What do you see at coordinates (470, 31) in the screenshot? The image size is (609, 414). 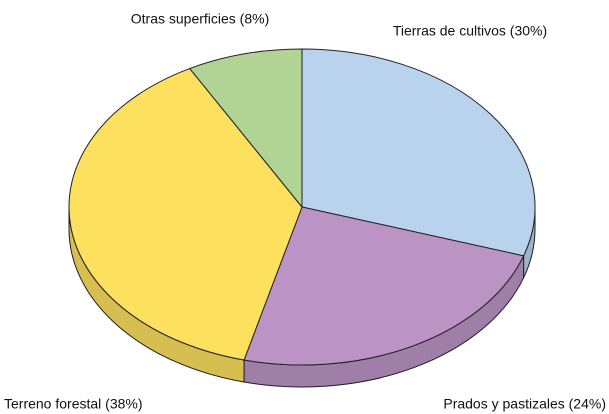 I see `slice-label: Tierras de cultivos (30%)` at bounding box center [470, 31].